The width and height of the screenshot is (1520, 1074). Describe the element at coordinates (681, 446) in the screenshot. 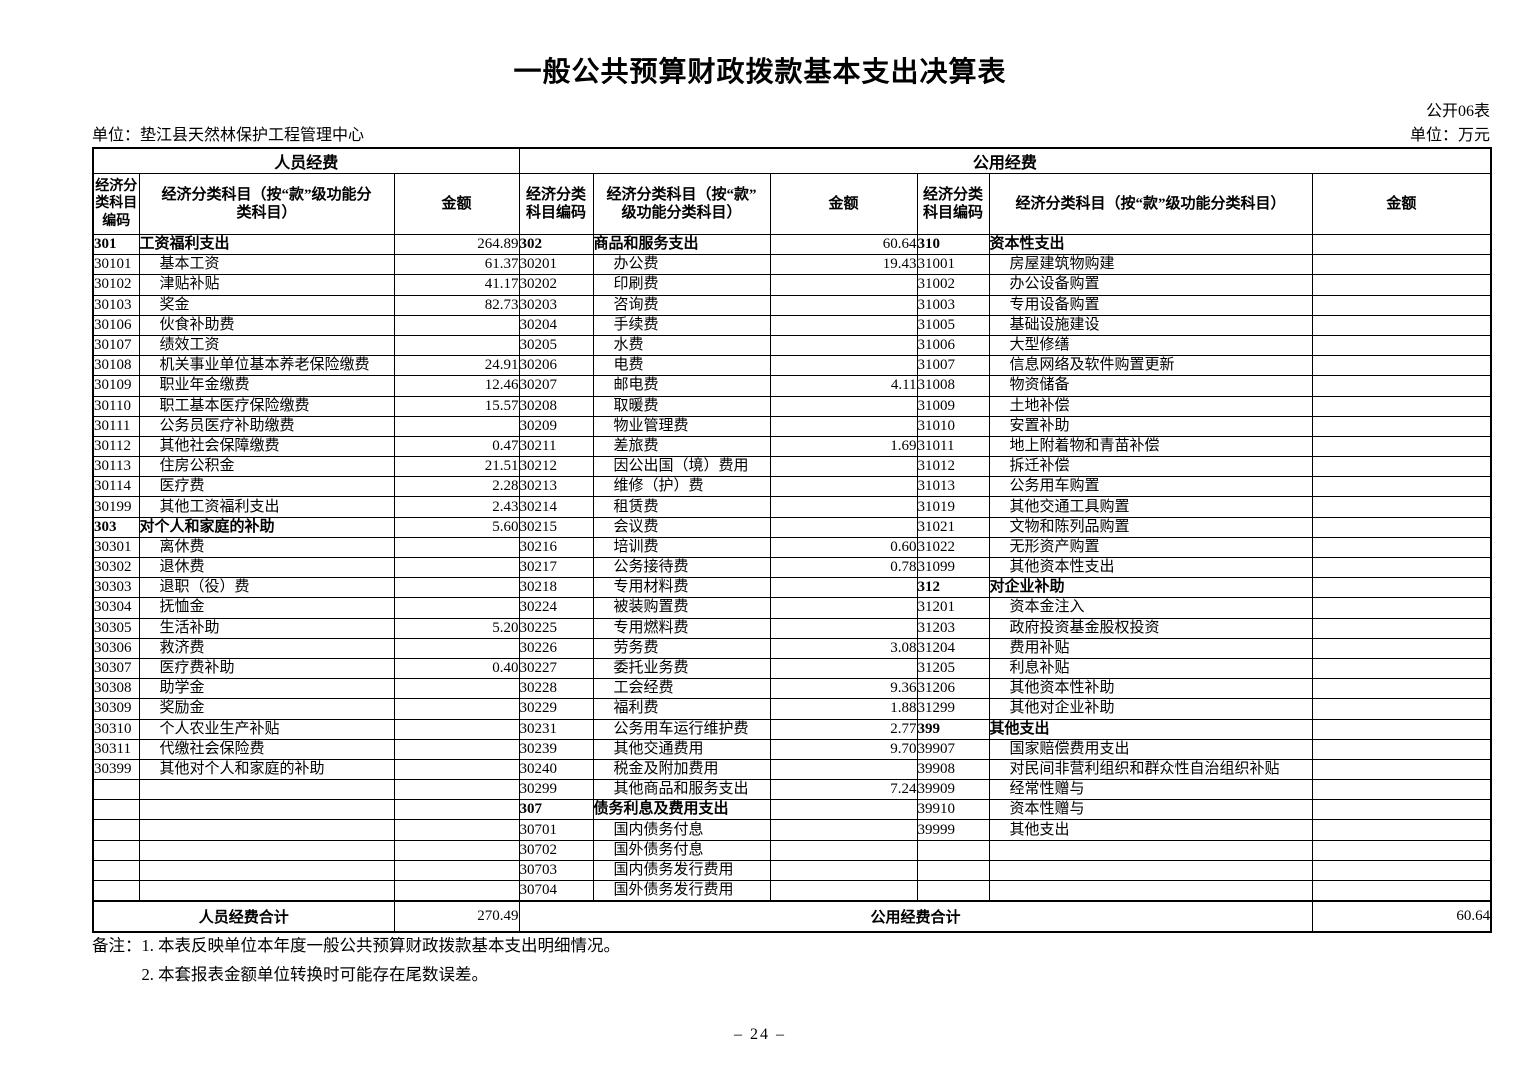

I see `subject-cell: 差旅费` at that location.